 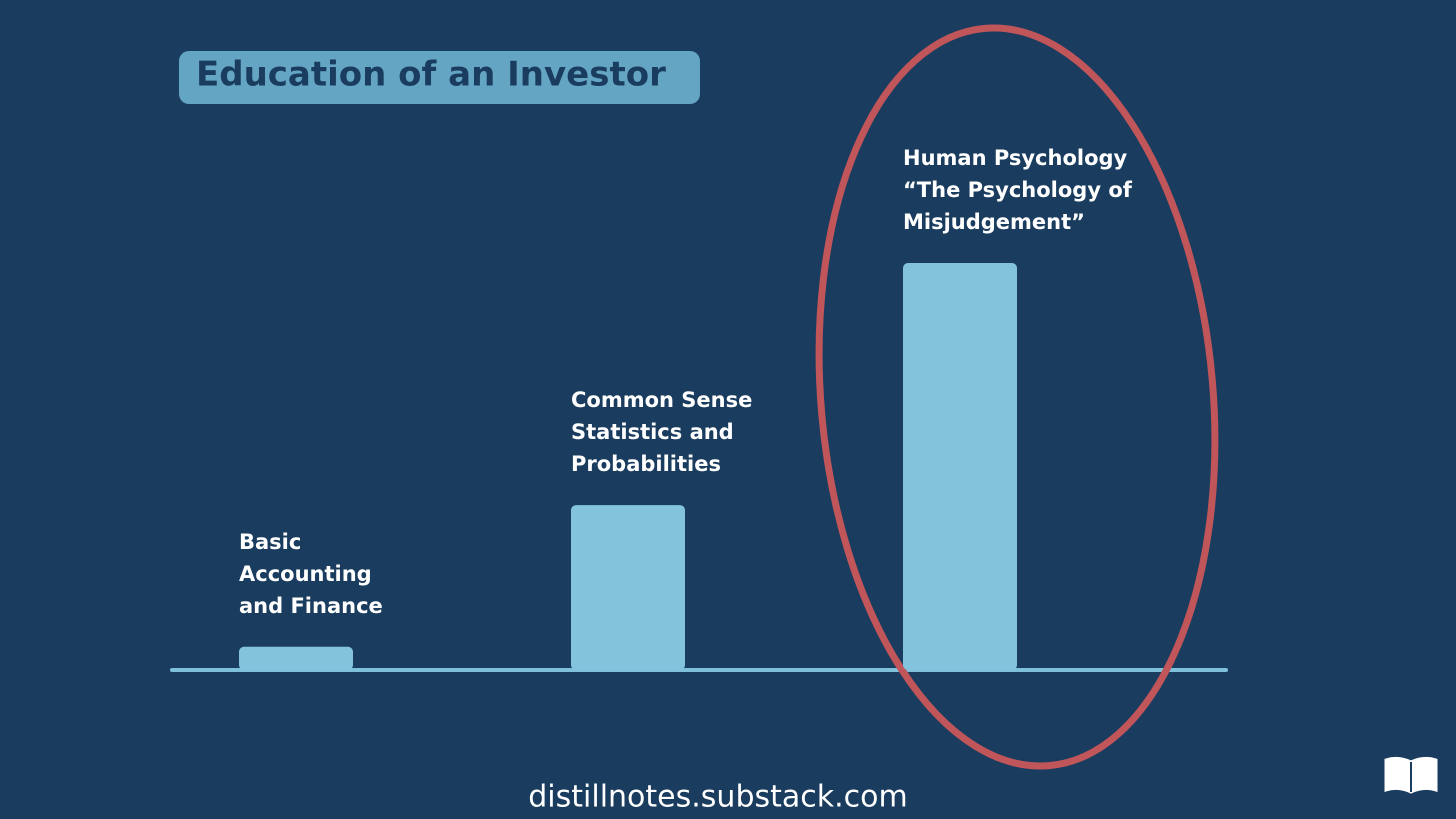 I want to click on category-label: Common Sense, so click(x=661, y=400).